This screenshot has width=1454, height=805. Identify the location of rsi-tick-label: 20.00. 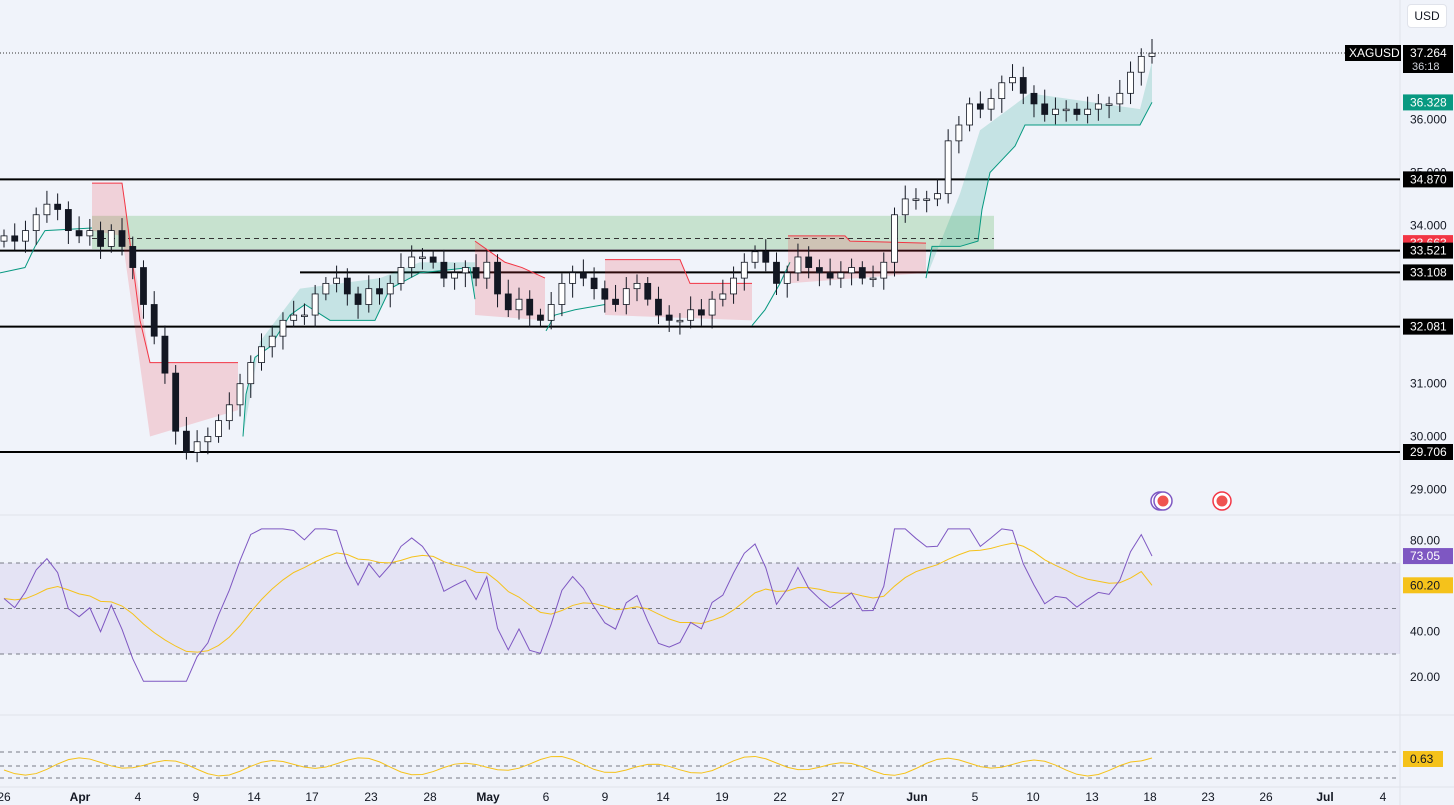
(1425, 677).